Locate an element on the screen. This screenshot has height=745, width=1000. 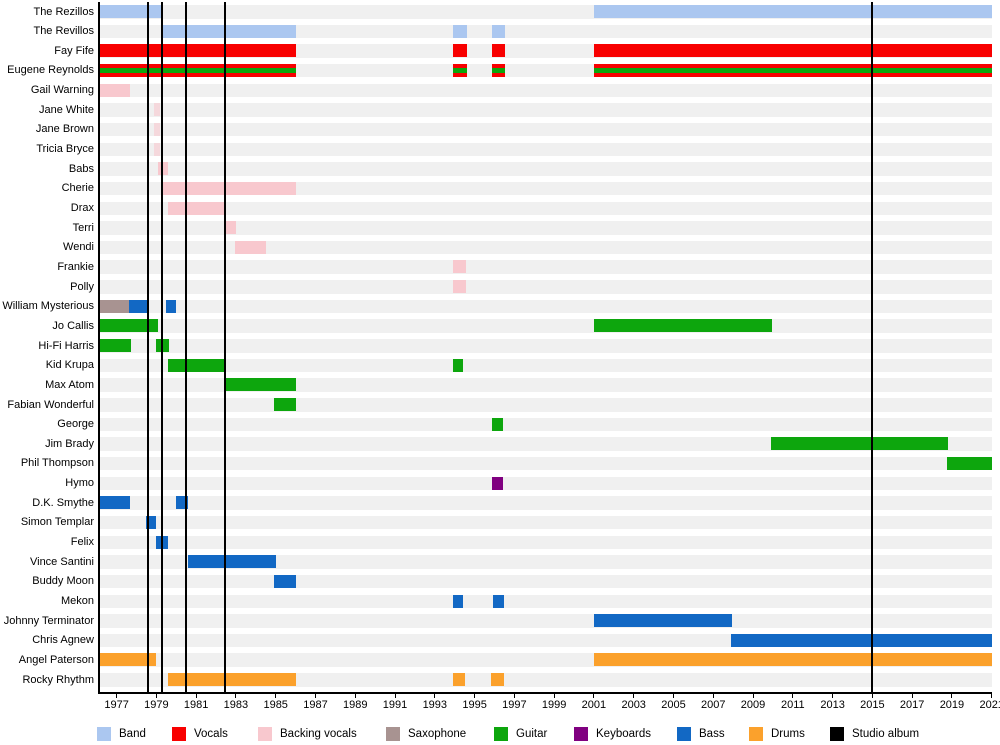
axis-tick-label: 1991 is located at coordinates (395, 705).